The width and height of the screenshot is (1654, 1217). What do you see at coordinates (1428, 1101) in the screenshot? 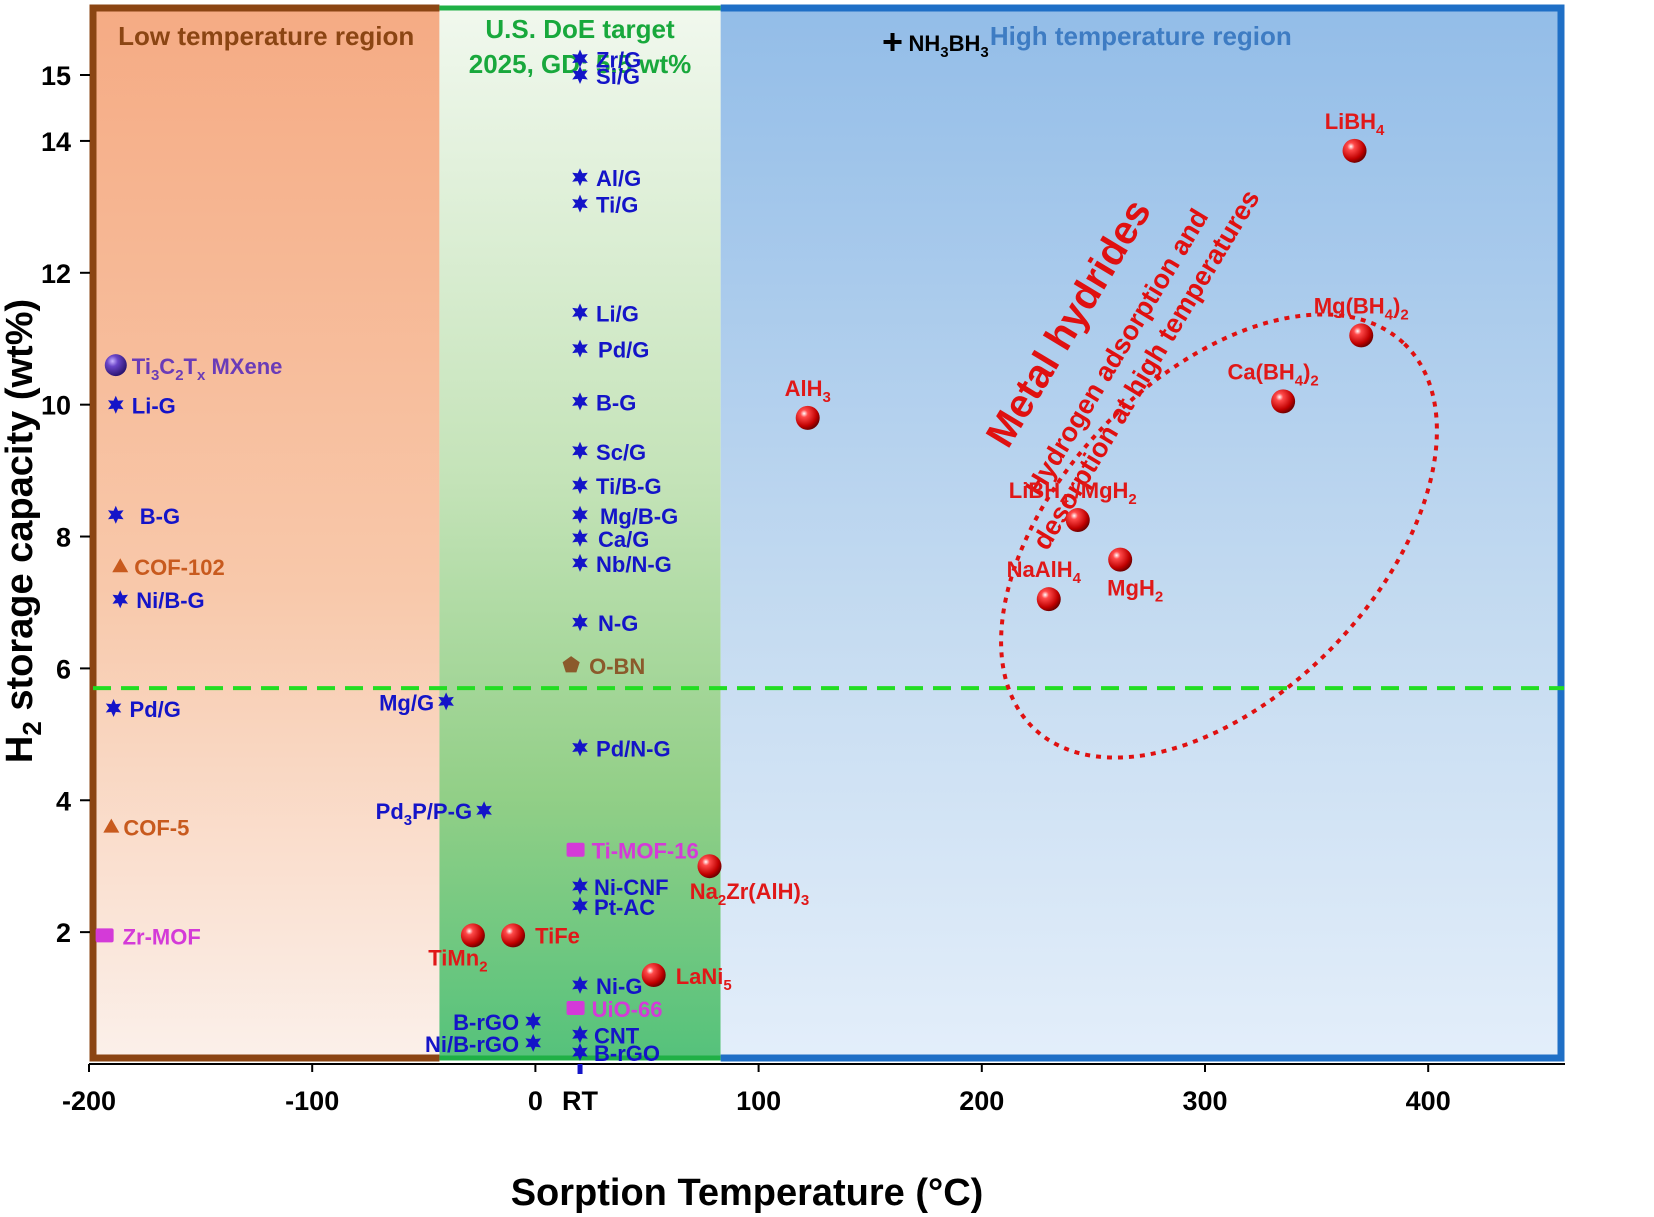
I see `x-tick-label: 400` at bounding box center [1428, 1101].